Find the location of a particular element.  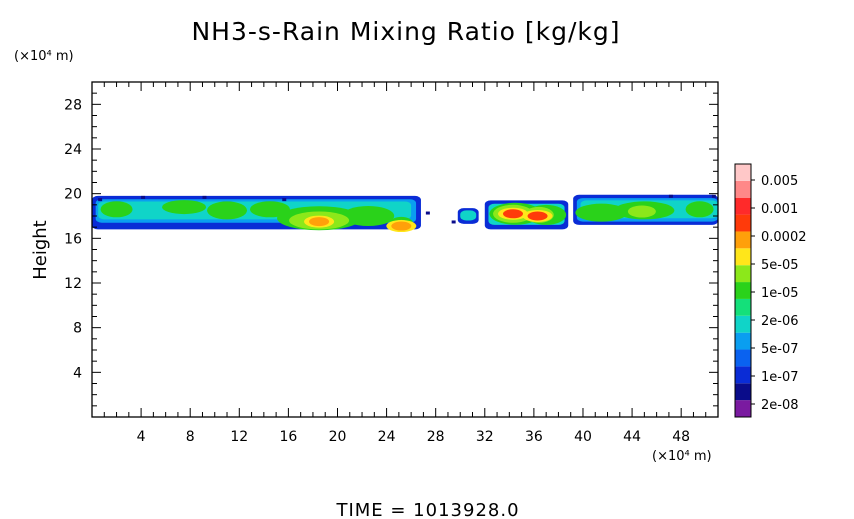

colorbar-label: 1e-05 is located at coordinates (780, 293).